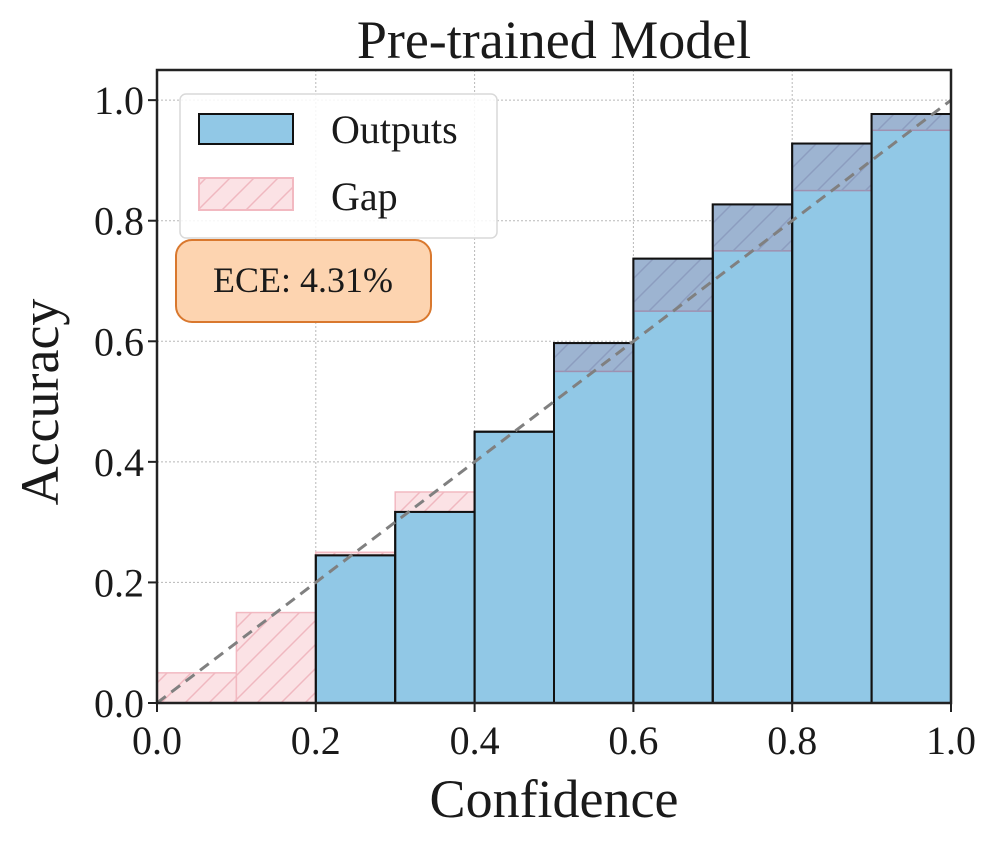 Image resolution: width=996 pixels, height=844 pixels. Describe the element at coordinates (246, 129) in the screenshot. I see `legend-outputs-swatch` at that location.